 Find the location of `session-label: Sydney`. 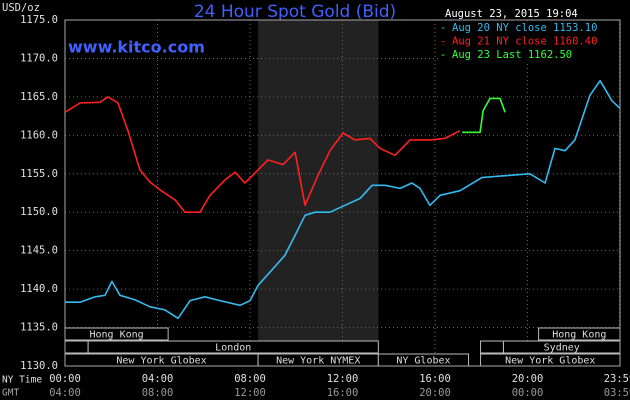

session-label: Sydney is located at coordinates (562, 348).